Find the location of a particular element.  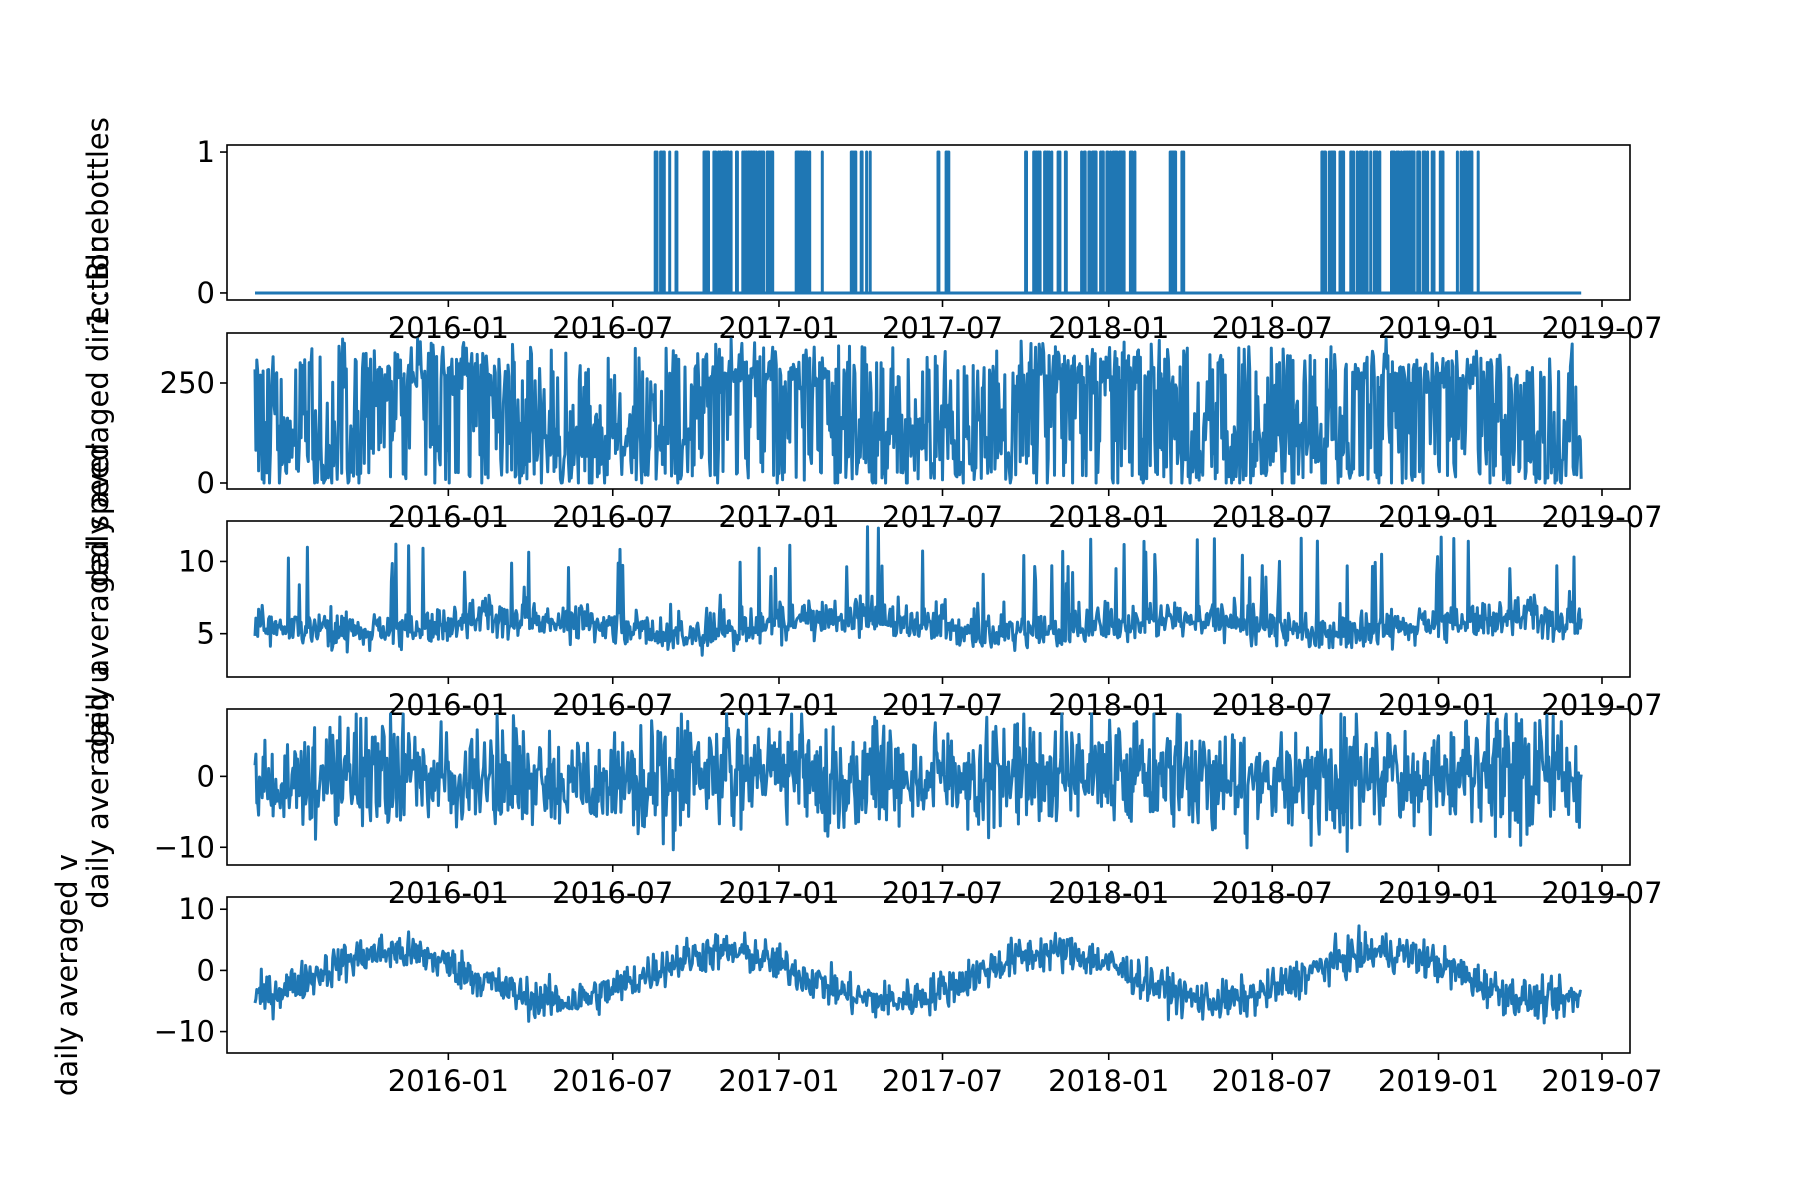

y-tick-label: 1 is located at coordinates (206, 152).